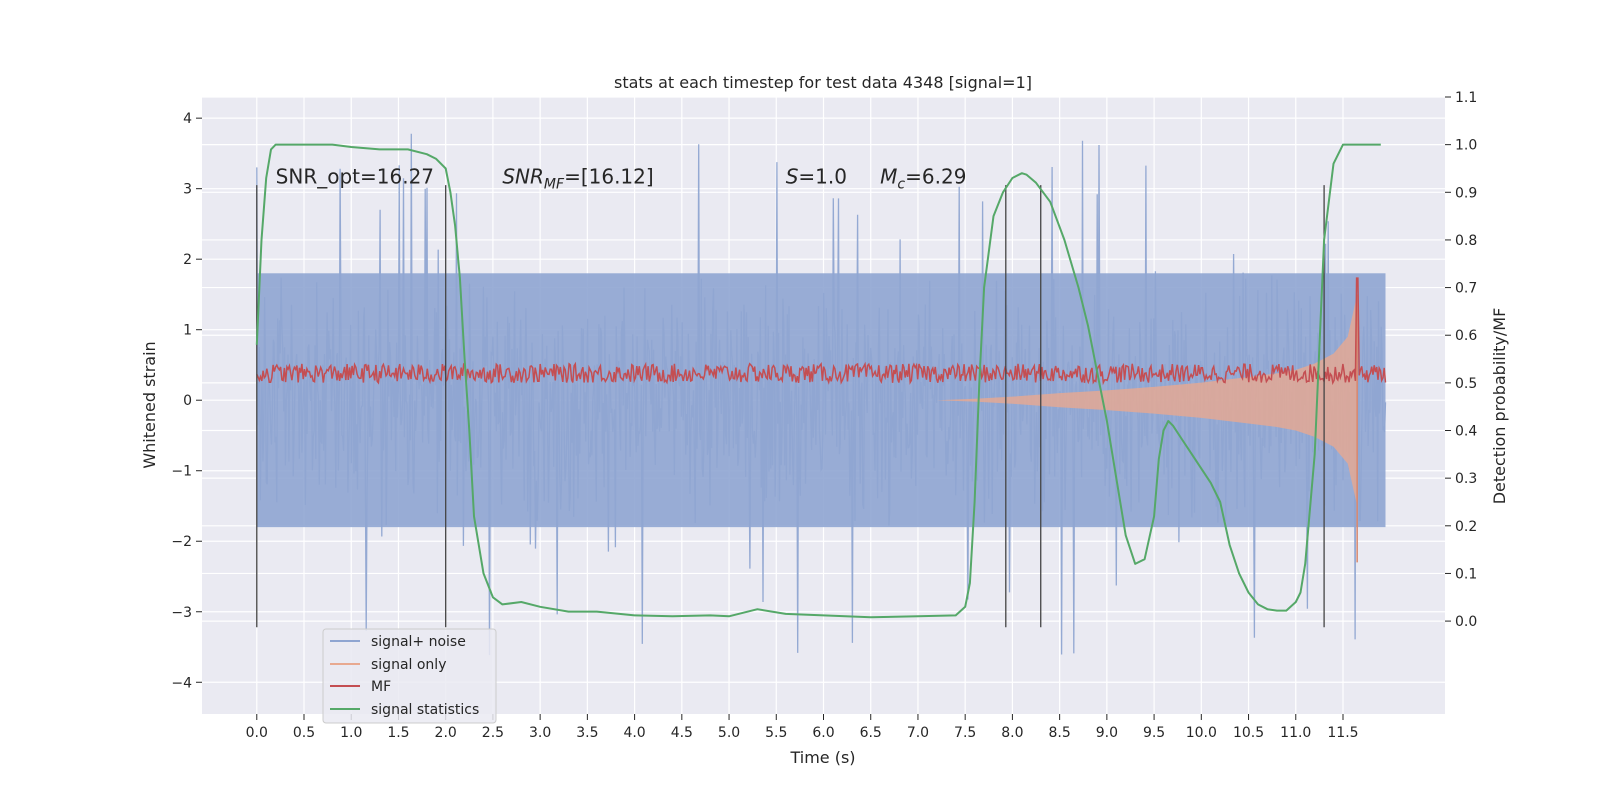  Describe the element at coordinates (181, 472) in the screenshot. I see `left-tick-label-3: −1` at that location.